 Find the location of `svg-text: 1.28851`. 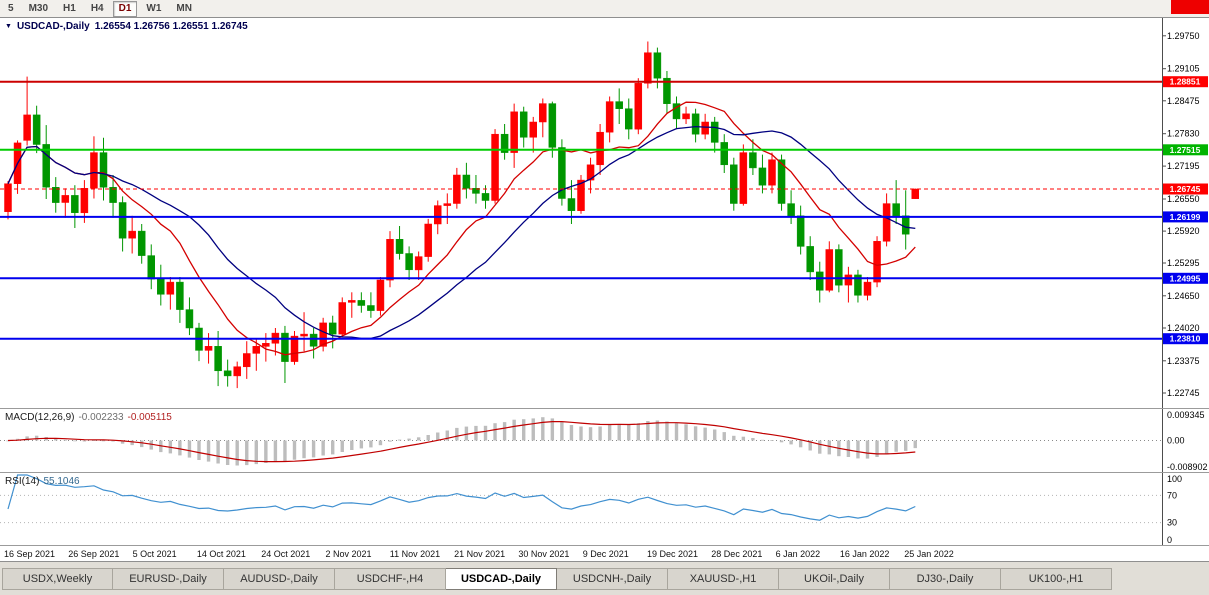

svg-text: 1.28851 is located at coordinates (1185, 82).